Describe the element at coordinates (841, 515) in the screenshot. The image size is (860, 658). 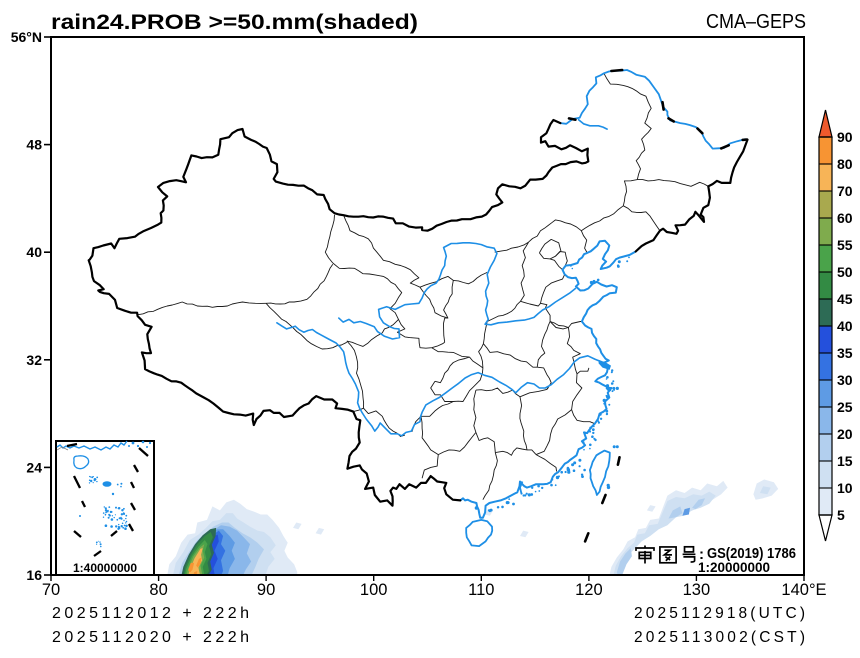
I see `svg-text: 5` at that location.